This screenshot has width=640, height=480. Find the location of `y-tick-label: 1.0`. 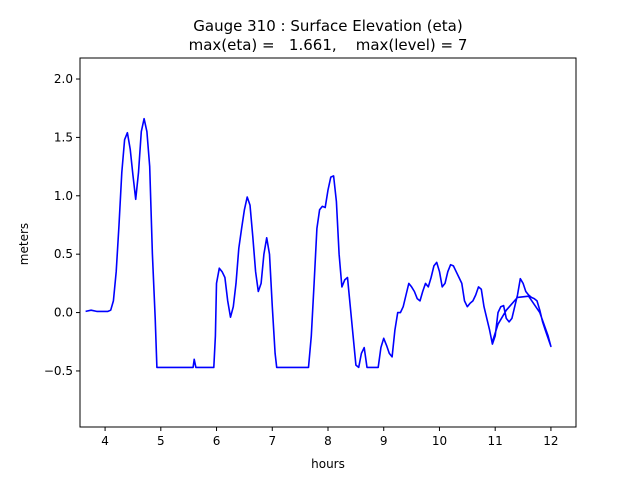

y-tick-label: 1.0 is located at coordinates (63, 196).